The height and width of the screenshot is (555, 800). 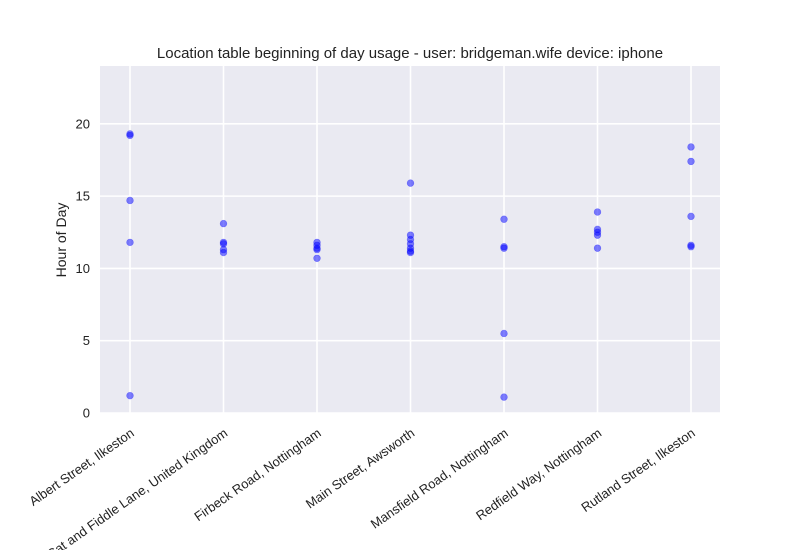 What do you see at coordinates (137, 487) in the screenshot?
I see `x-tick-label: Cat and Fiddle Lane, United Kingdom` at bounding box center [137, 487].